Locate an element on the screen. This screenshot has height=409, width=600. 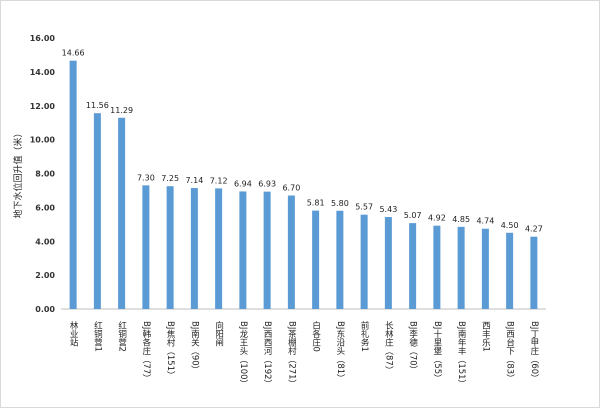
data-label: 7.14 is located at coordinates (194, 180).